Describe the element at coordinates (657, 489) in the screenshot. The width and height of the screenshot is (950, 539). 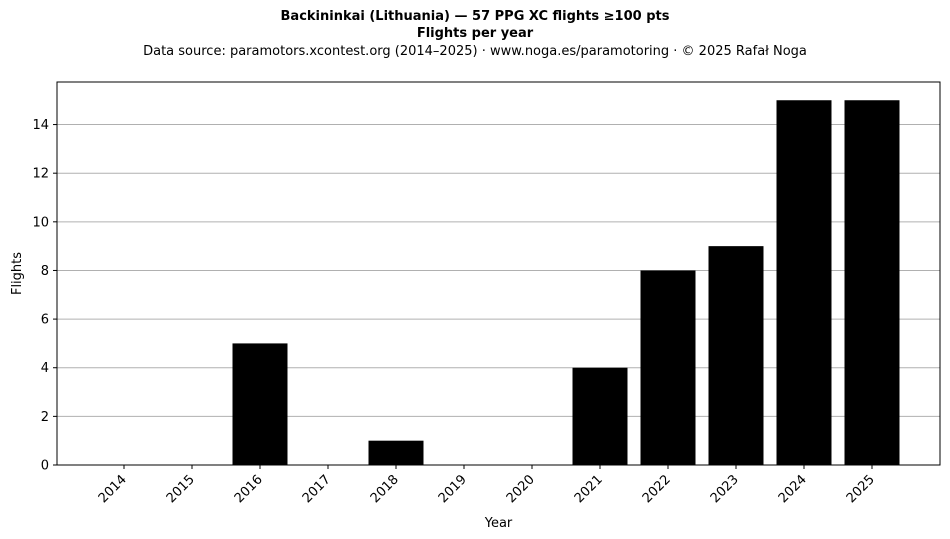
I see `x-tick-label: 2022` at that location.